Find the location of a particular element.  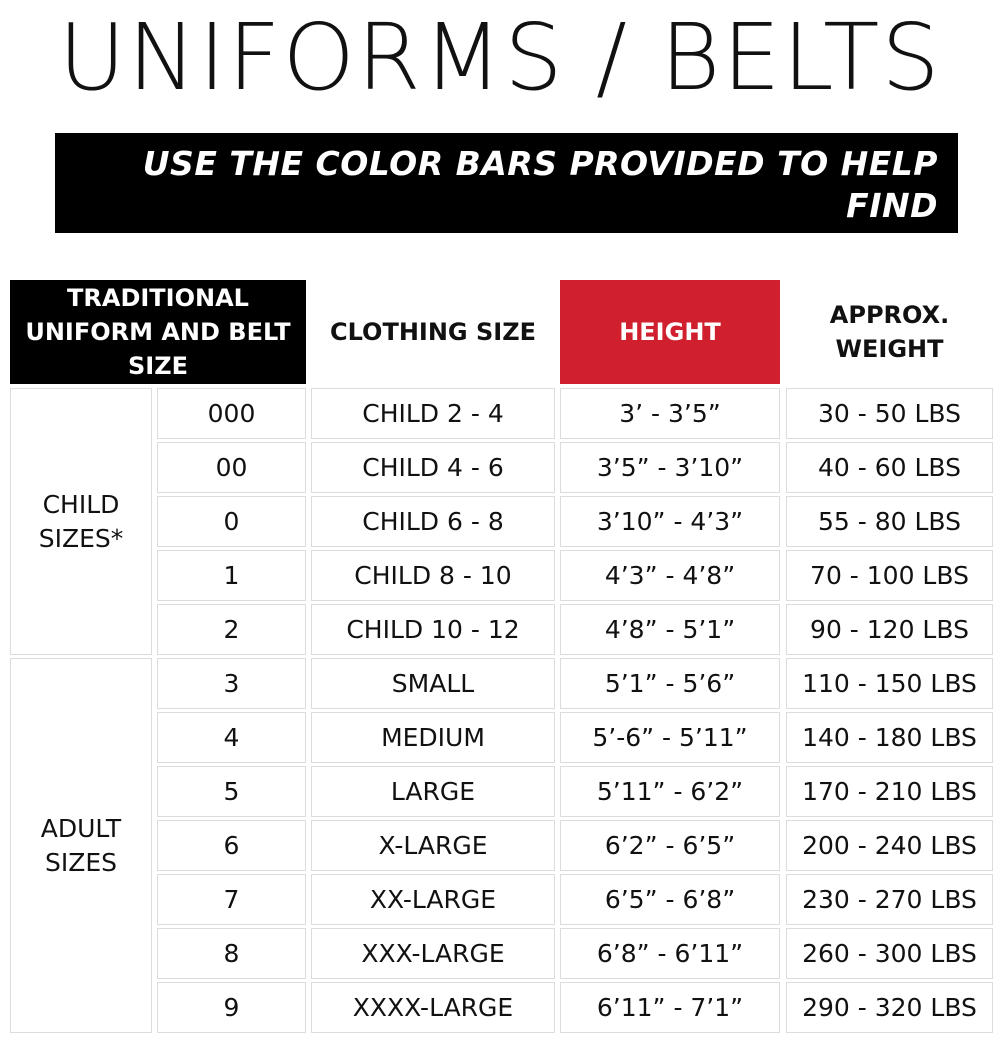

table-cell: 6 is located at coordinates (231, 845).